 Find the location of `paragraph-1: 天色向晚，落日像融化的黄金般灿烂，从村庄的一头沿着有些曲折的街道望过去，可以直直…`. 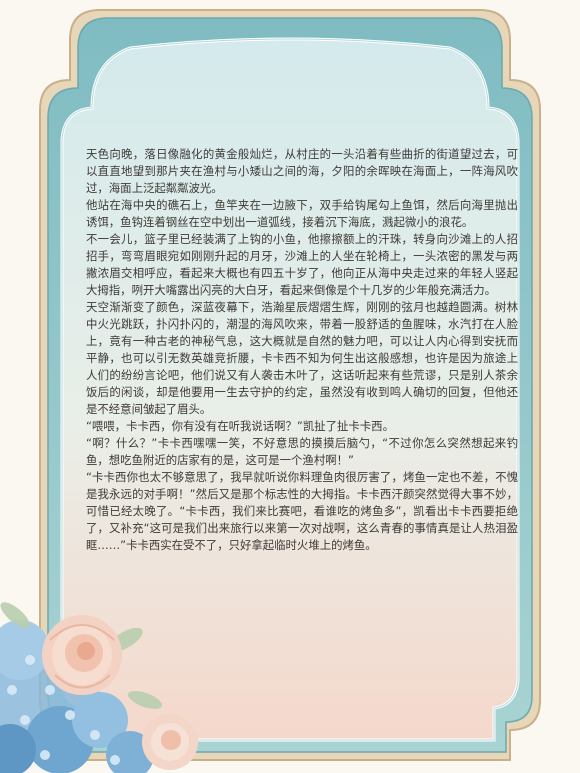

paragraph-1: 天色向晚，落日像融化的黄金般灿烂，从村庄的一头沿着有些曲折的街道望过去，可以直直… is located at coordinates (302, 171).